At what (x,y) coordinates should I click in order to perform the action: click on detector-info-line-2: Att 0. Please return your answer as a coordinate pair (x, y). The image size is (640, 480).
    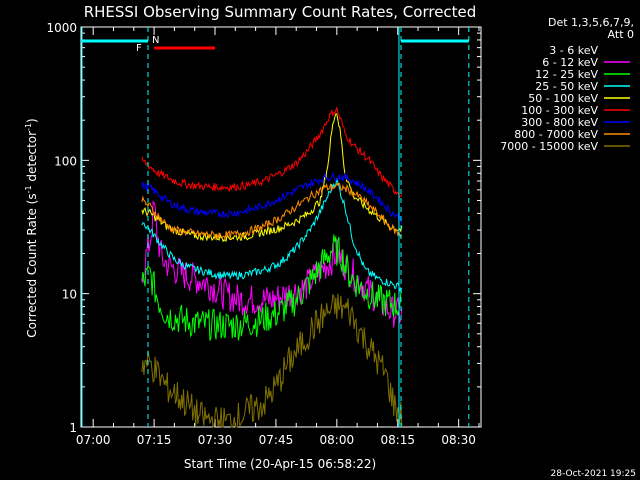
    Looking at the image, I should click on (621, 34).